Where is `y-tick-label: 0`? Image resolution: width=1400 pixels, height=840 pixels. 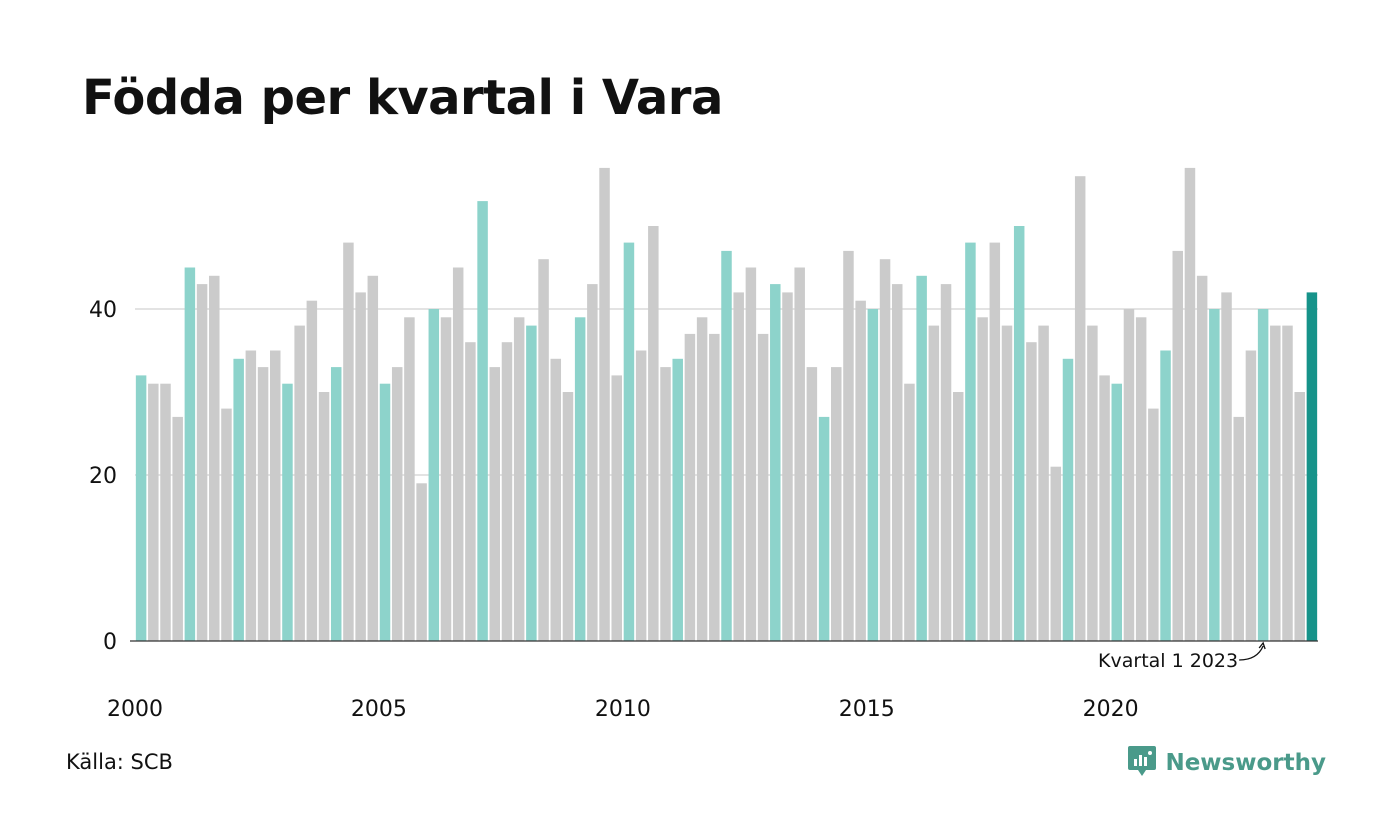
y-tick-label: 0 is located at coordinates (110, 642).